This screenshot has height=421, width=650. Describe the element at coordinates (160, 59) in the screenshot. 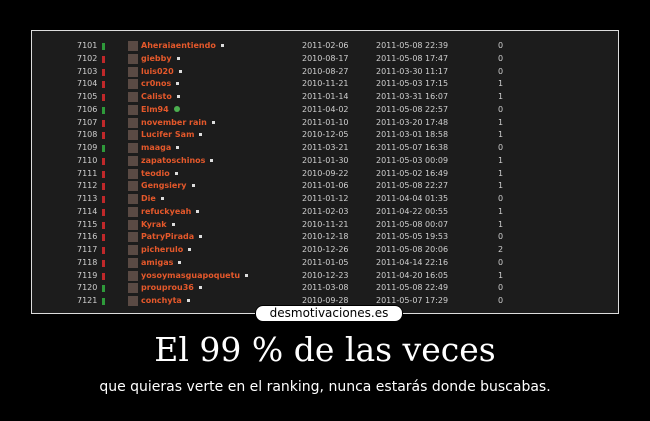

I see `username-link: giebby` at that location.